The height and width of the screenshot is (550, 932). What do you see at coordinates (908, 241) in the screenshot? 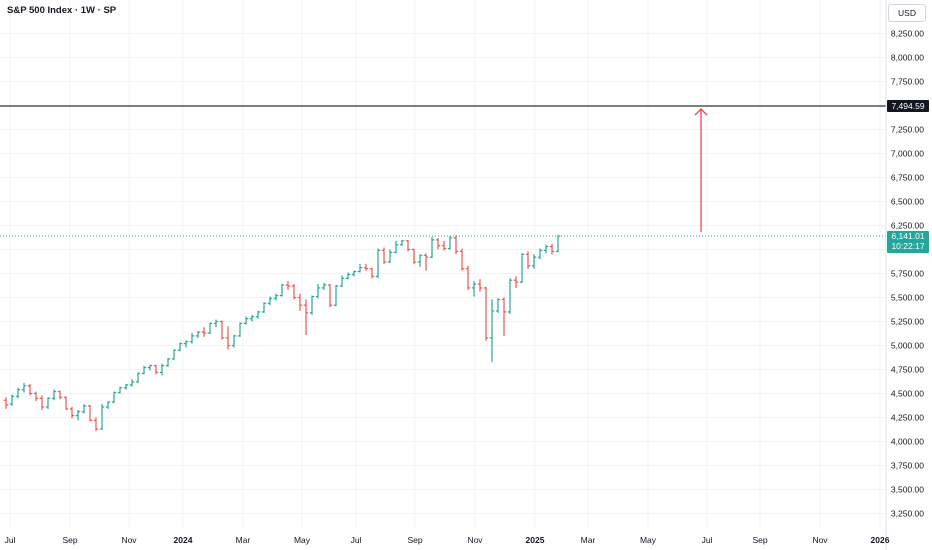
I see `current-price-label: 6,141.01 10:22:17` at bounding box center [908, 241].